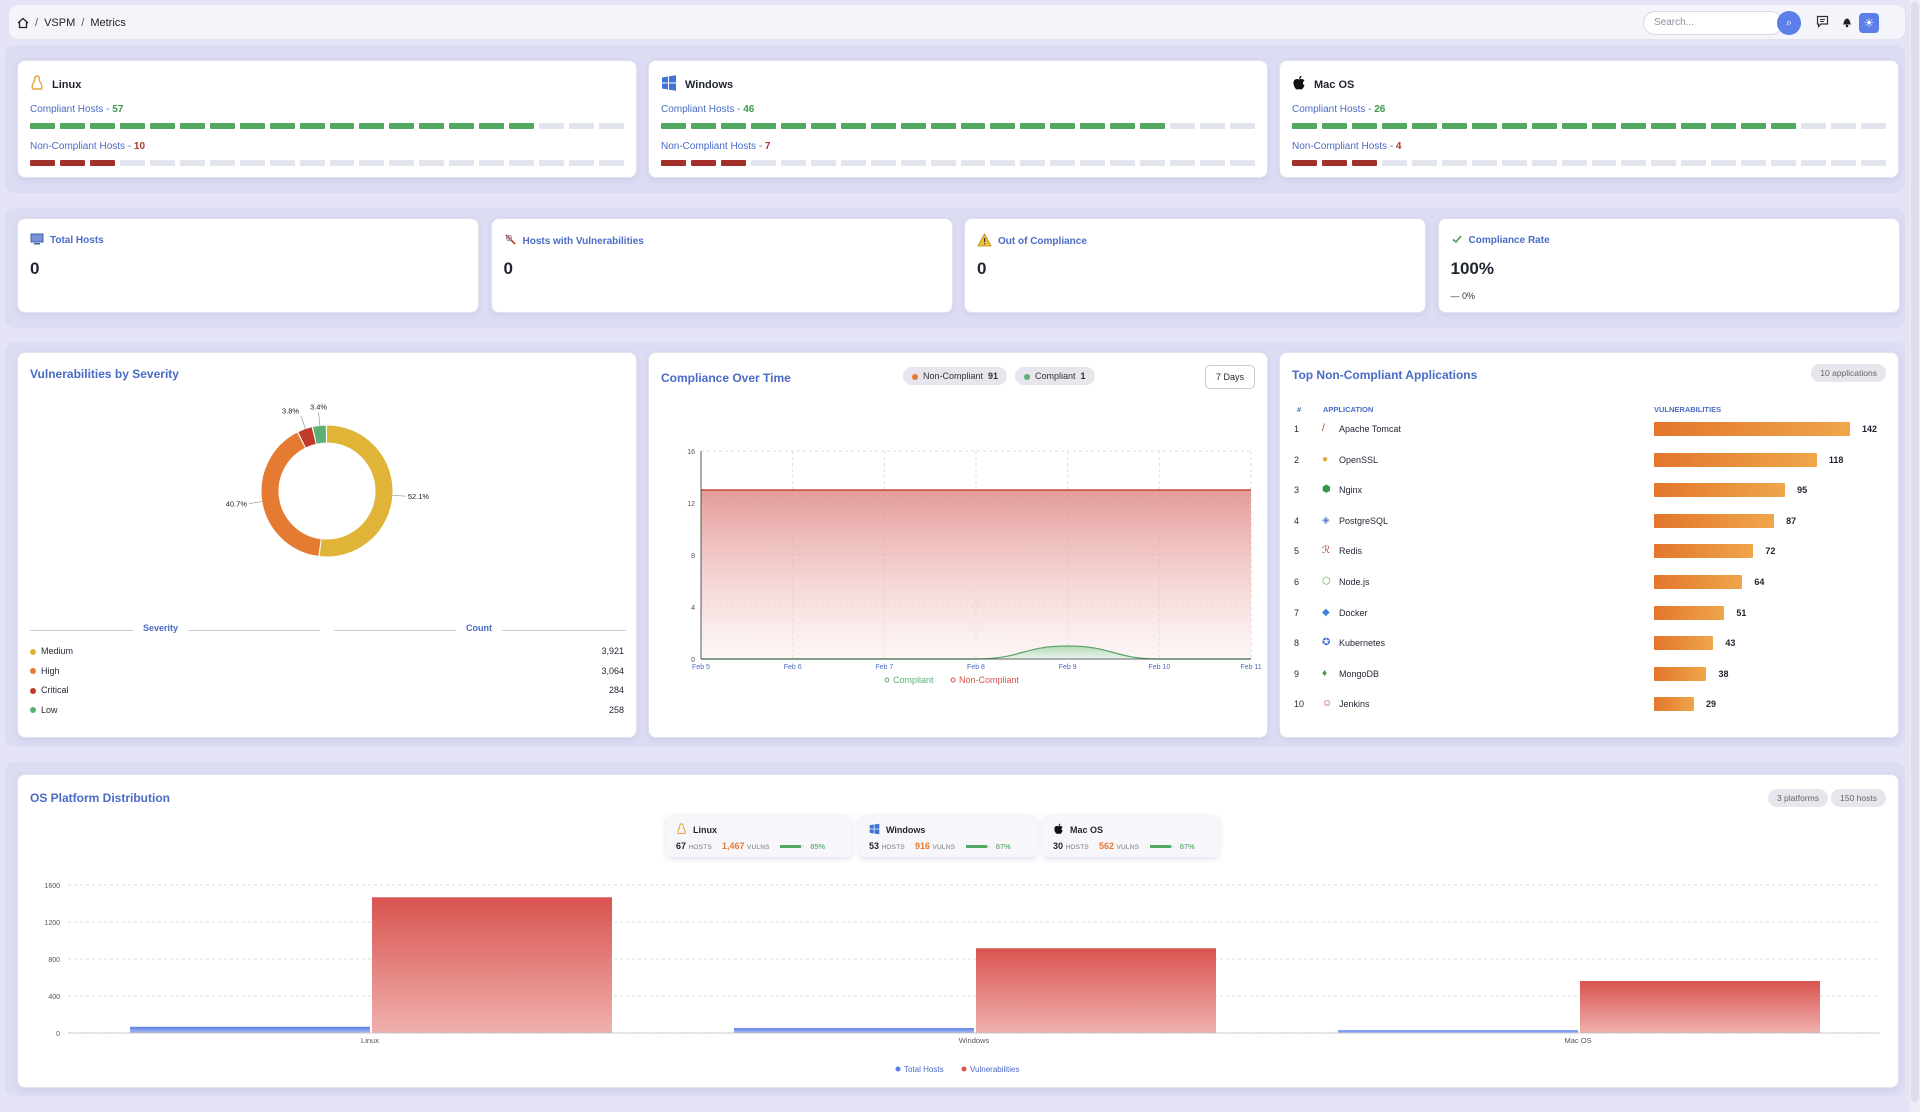 This screenshot has width=1920, height=1112. Describe the element at coordinates (1589, 643) in the screenshot. I see `app-row: 8 ✪ Kubernetes 43` at that location.